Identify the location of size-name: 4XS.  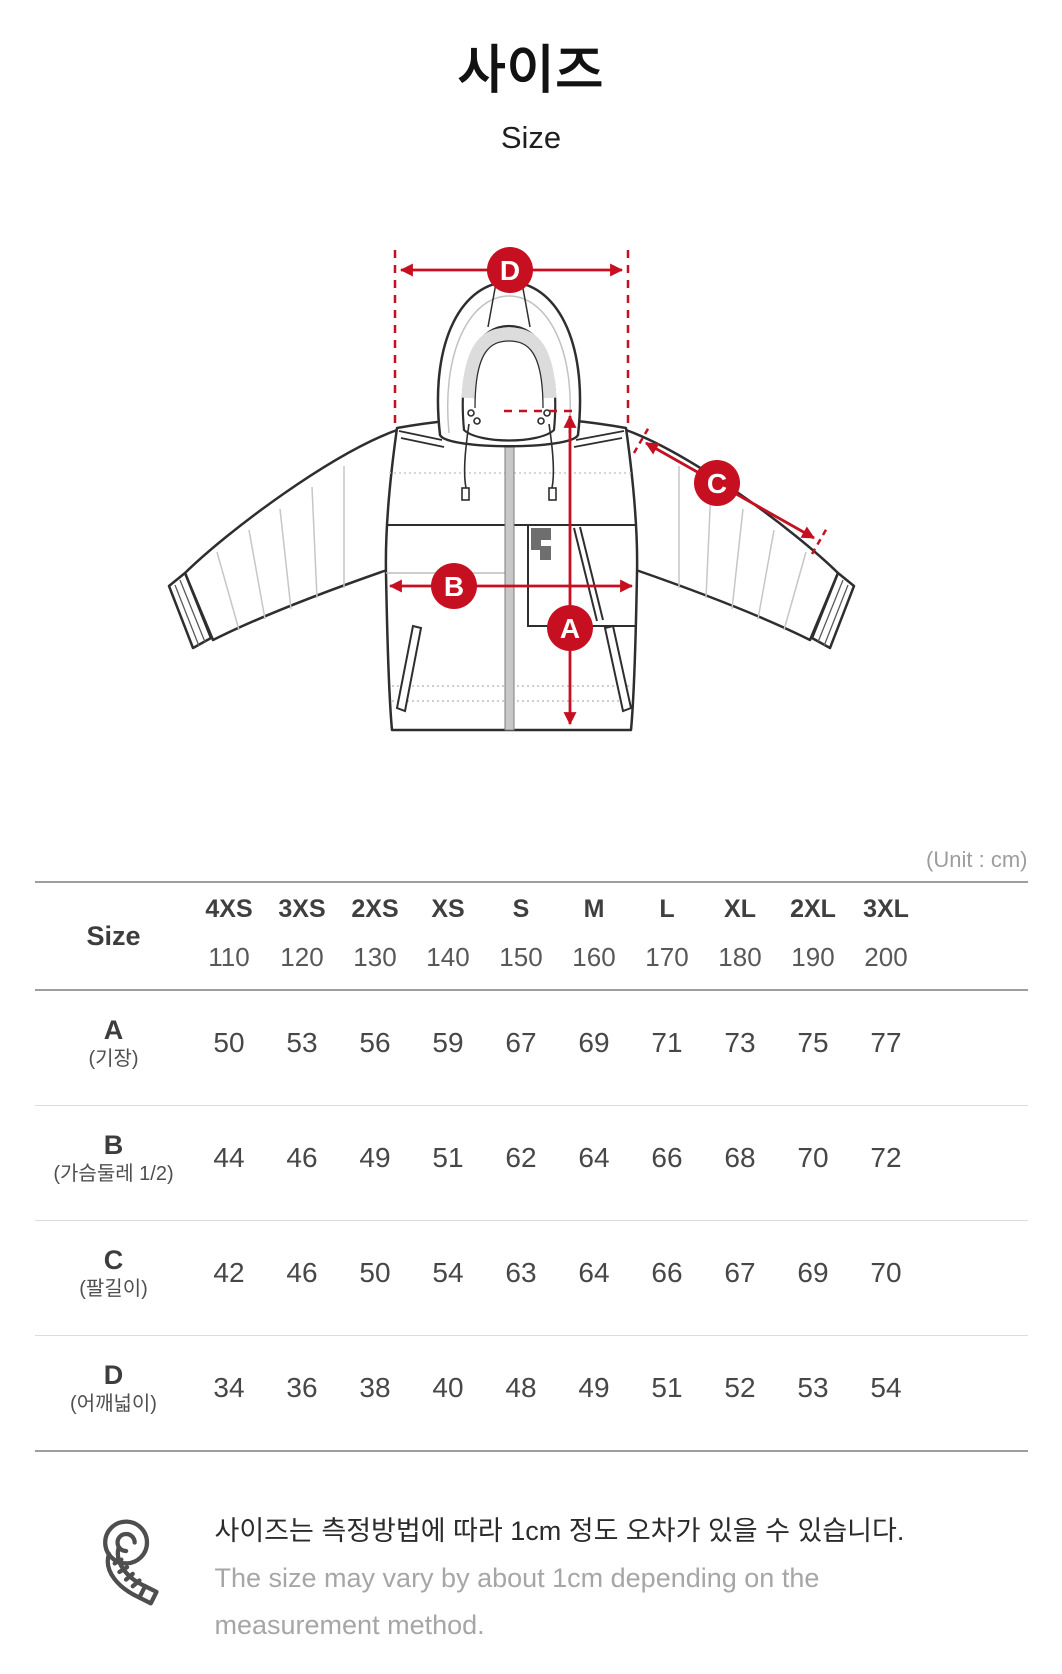
(229, 909).